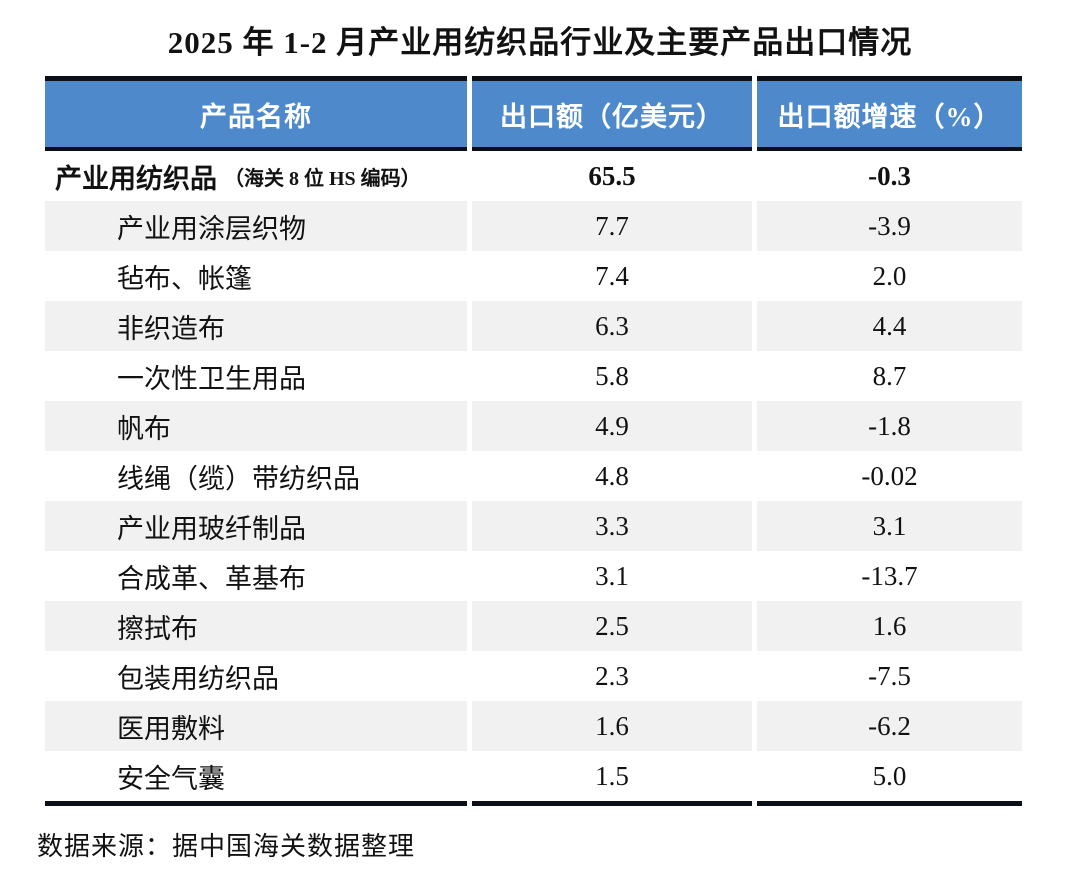  What do you see at coordinates (211, 578) in the screenshot?
I see `product-name: 合成革、革基布` at bounding box center [211, 578].